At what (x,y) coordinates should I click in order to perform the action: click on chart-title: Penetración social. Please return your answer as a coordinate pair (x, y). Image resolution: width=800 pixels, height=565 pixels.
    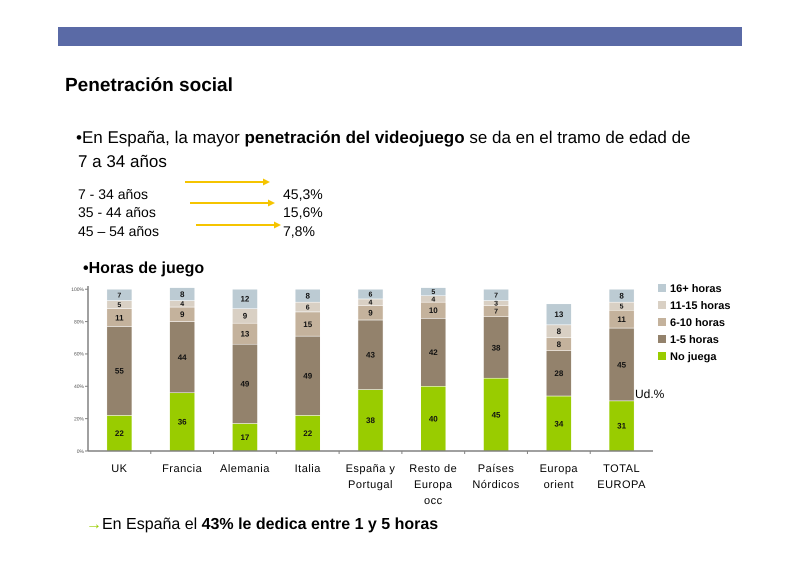
    Looking at the image, I should click on (149, 85).